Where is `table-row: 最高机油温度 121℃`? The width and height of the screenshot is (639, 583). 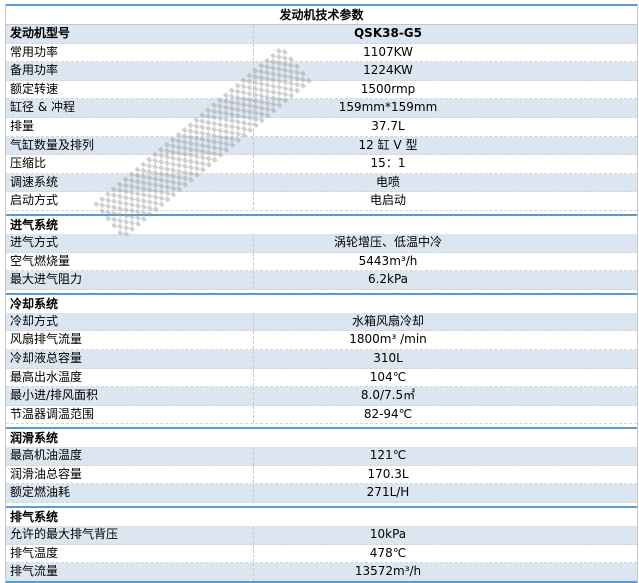
table-row: 最高机油温度 121℃ is located at coordinates (321, 456).